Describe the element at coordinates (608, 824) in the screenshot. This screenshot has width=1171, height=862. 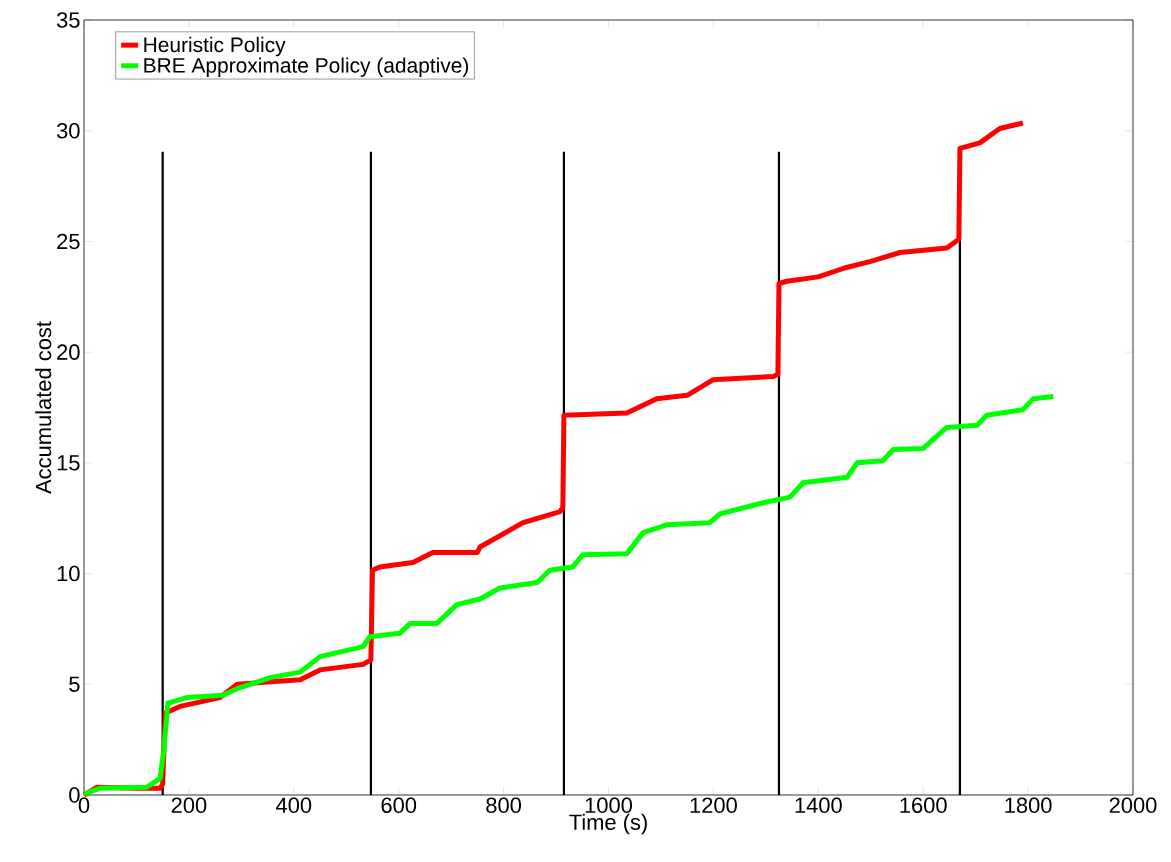
I see `x-axis-title: Time (s)` at that location.